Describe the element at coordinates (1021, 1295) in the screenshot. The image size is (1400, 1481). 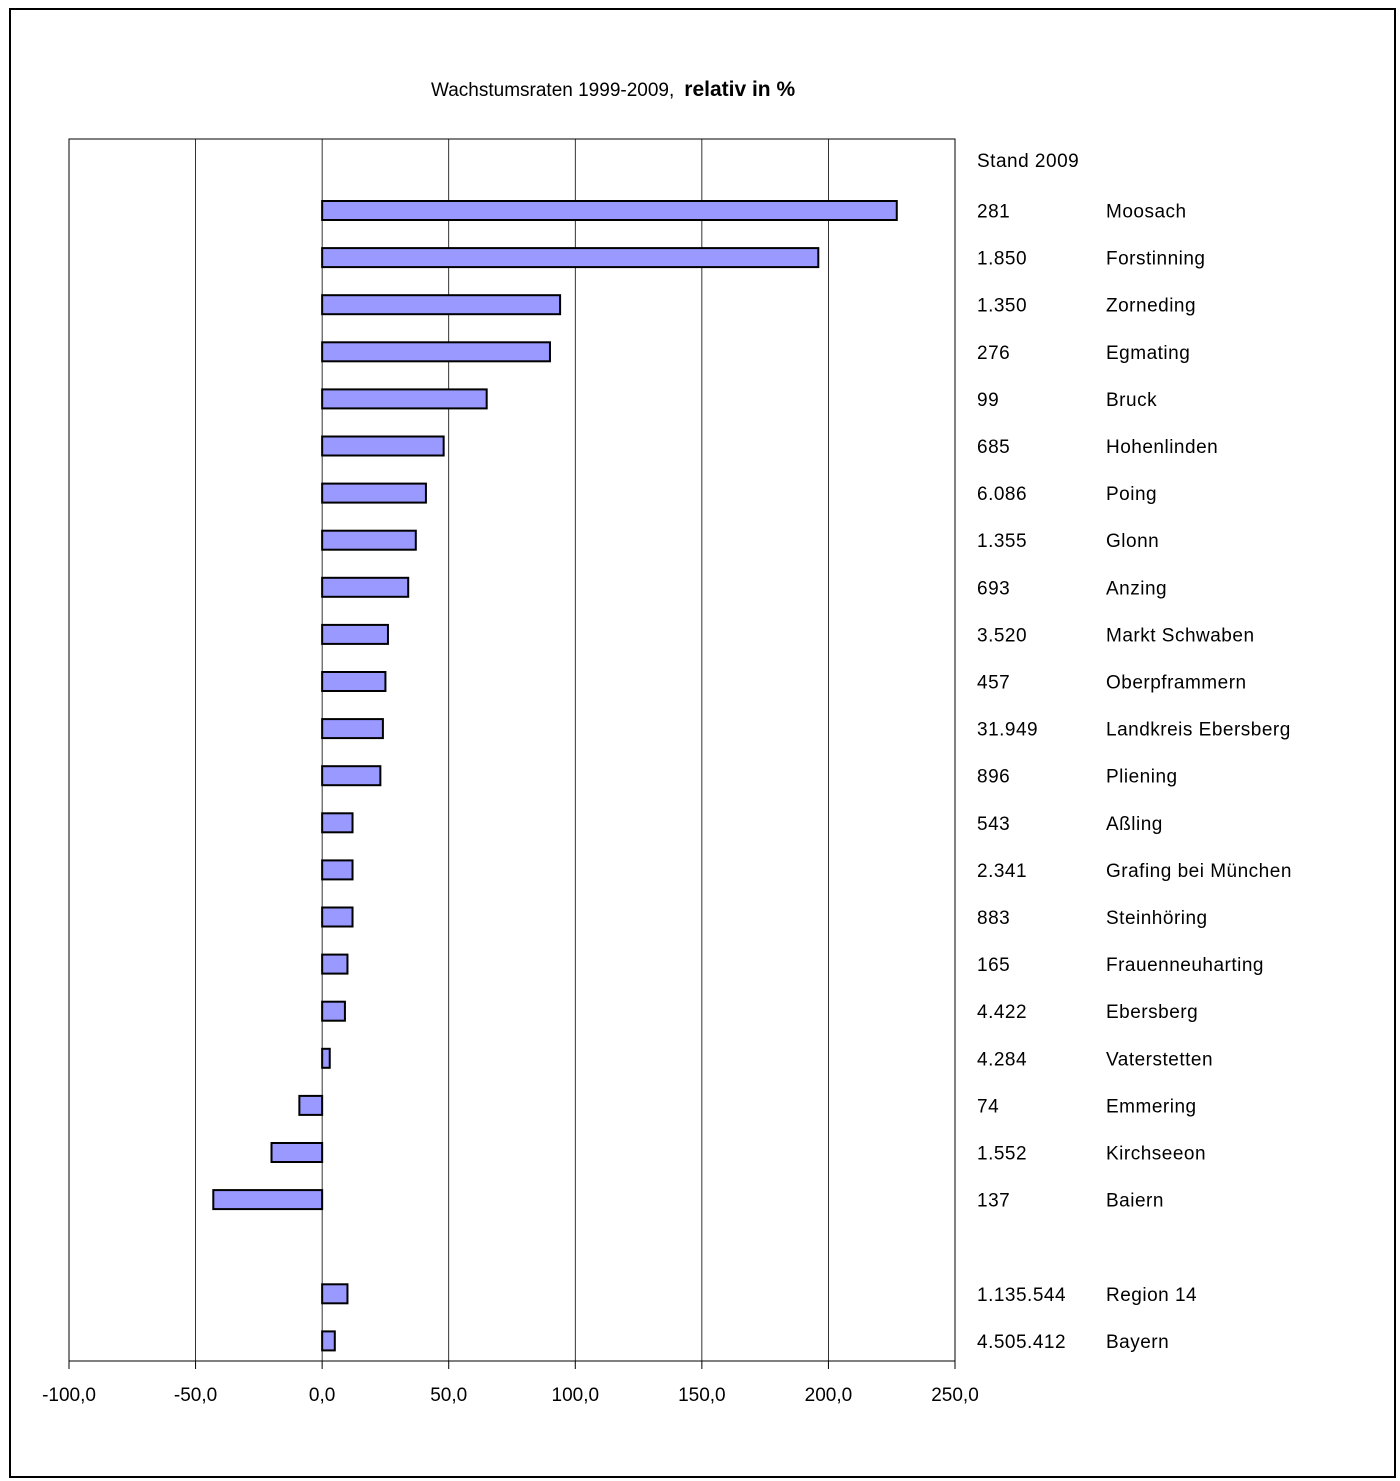
I see `population-label: 1.135.544` at that location.